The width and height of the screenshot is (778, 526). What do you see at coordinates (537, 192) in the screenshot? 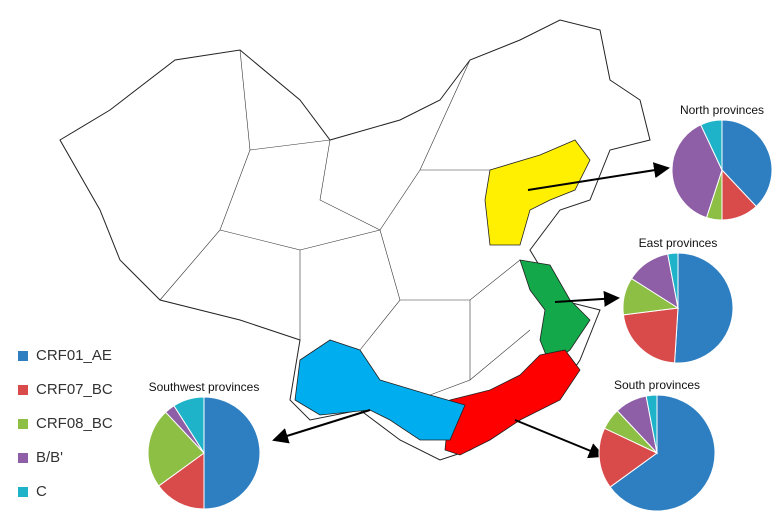
I see `north-region` at bounding box center [537, 192].